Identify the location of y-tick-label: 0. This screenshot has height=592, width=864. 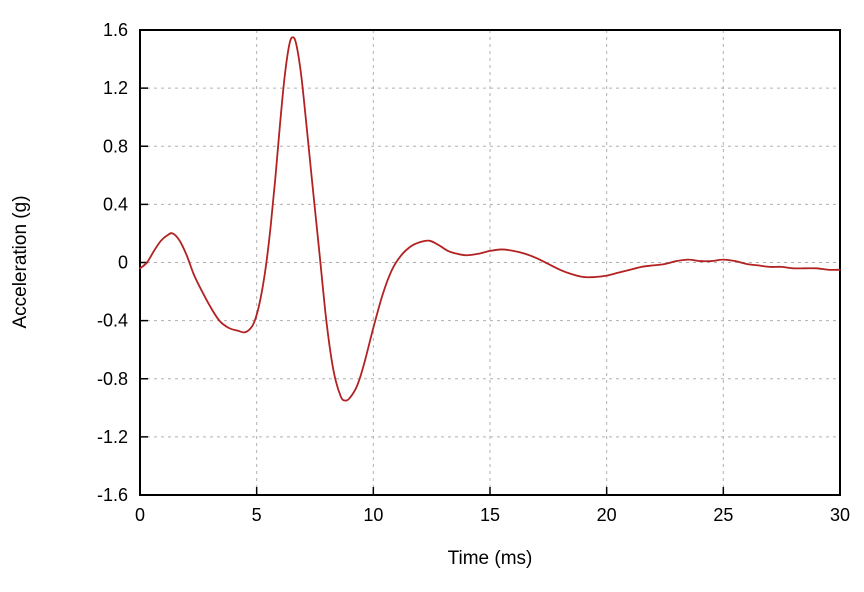
(123, 263).